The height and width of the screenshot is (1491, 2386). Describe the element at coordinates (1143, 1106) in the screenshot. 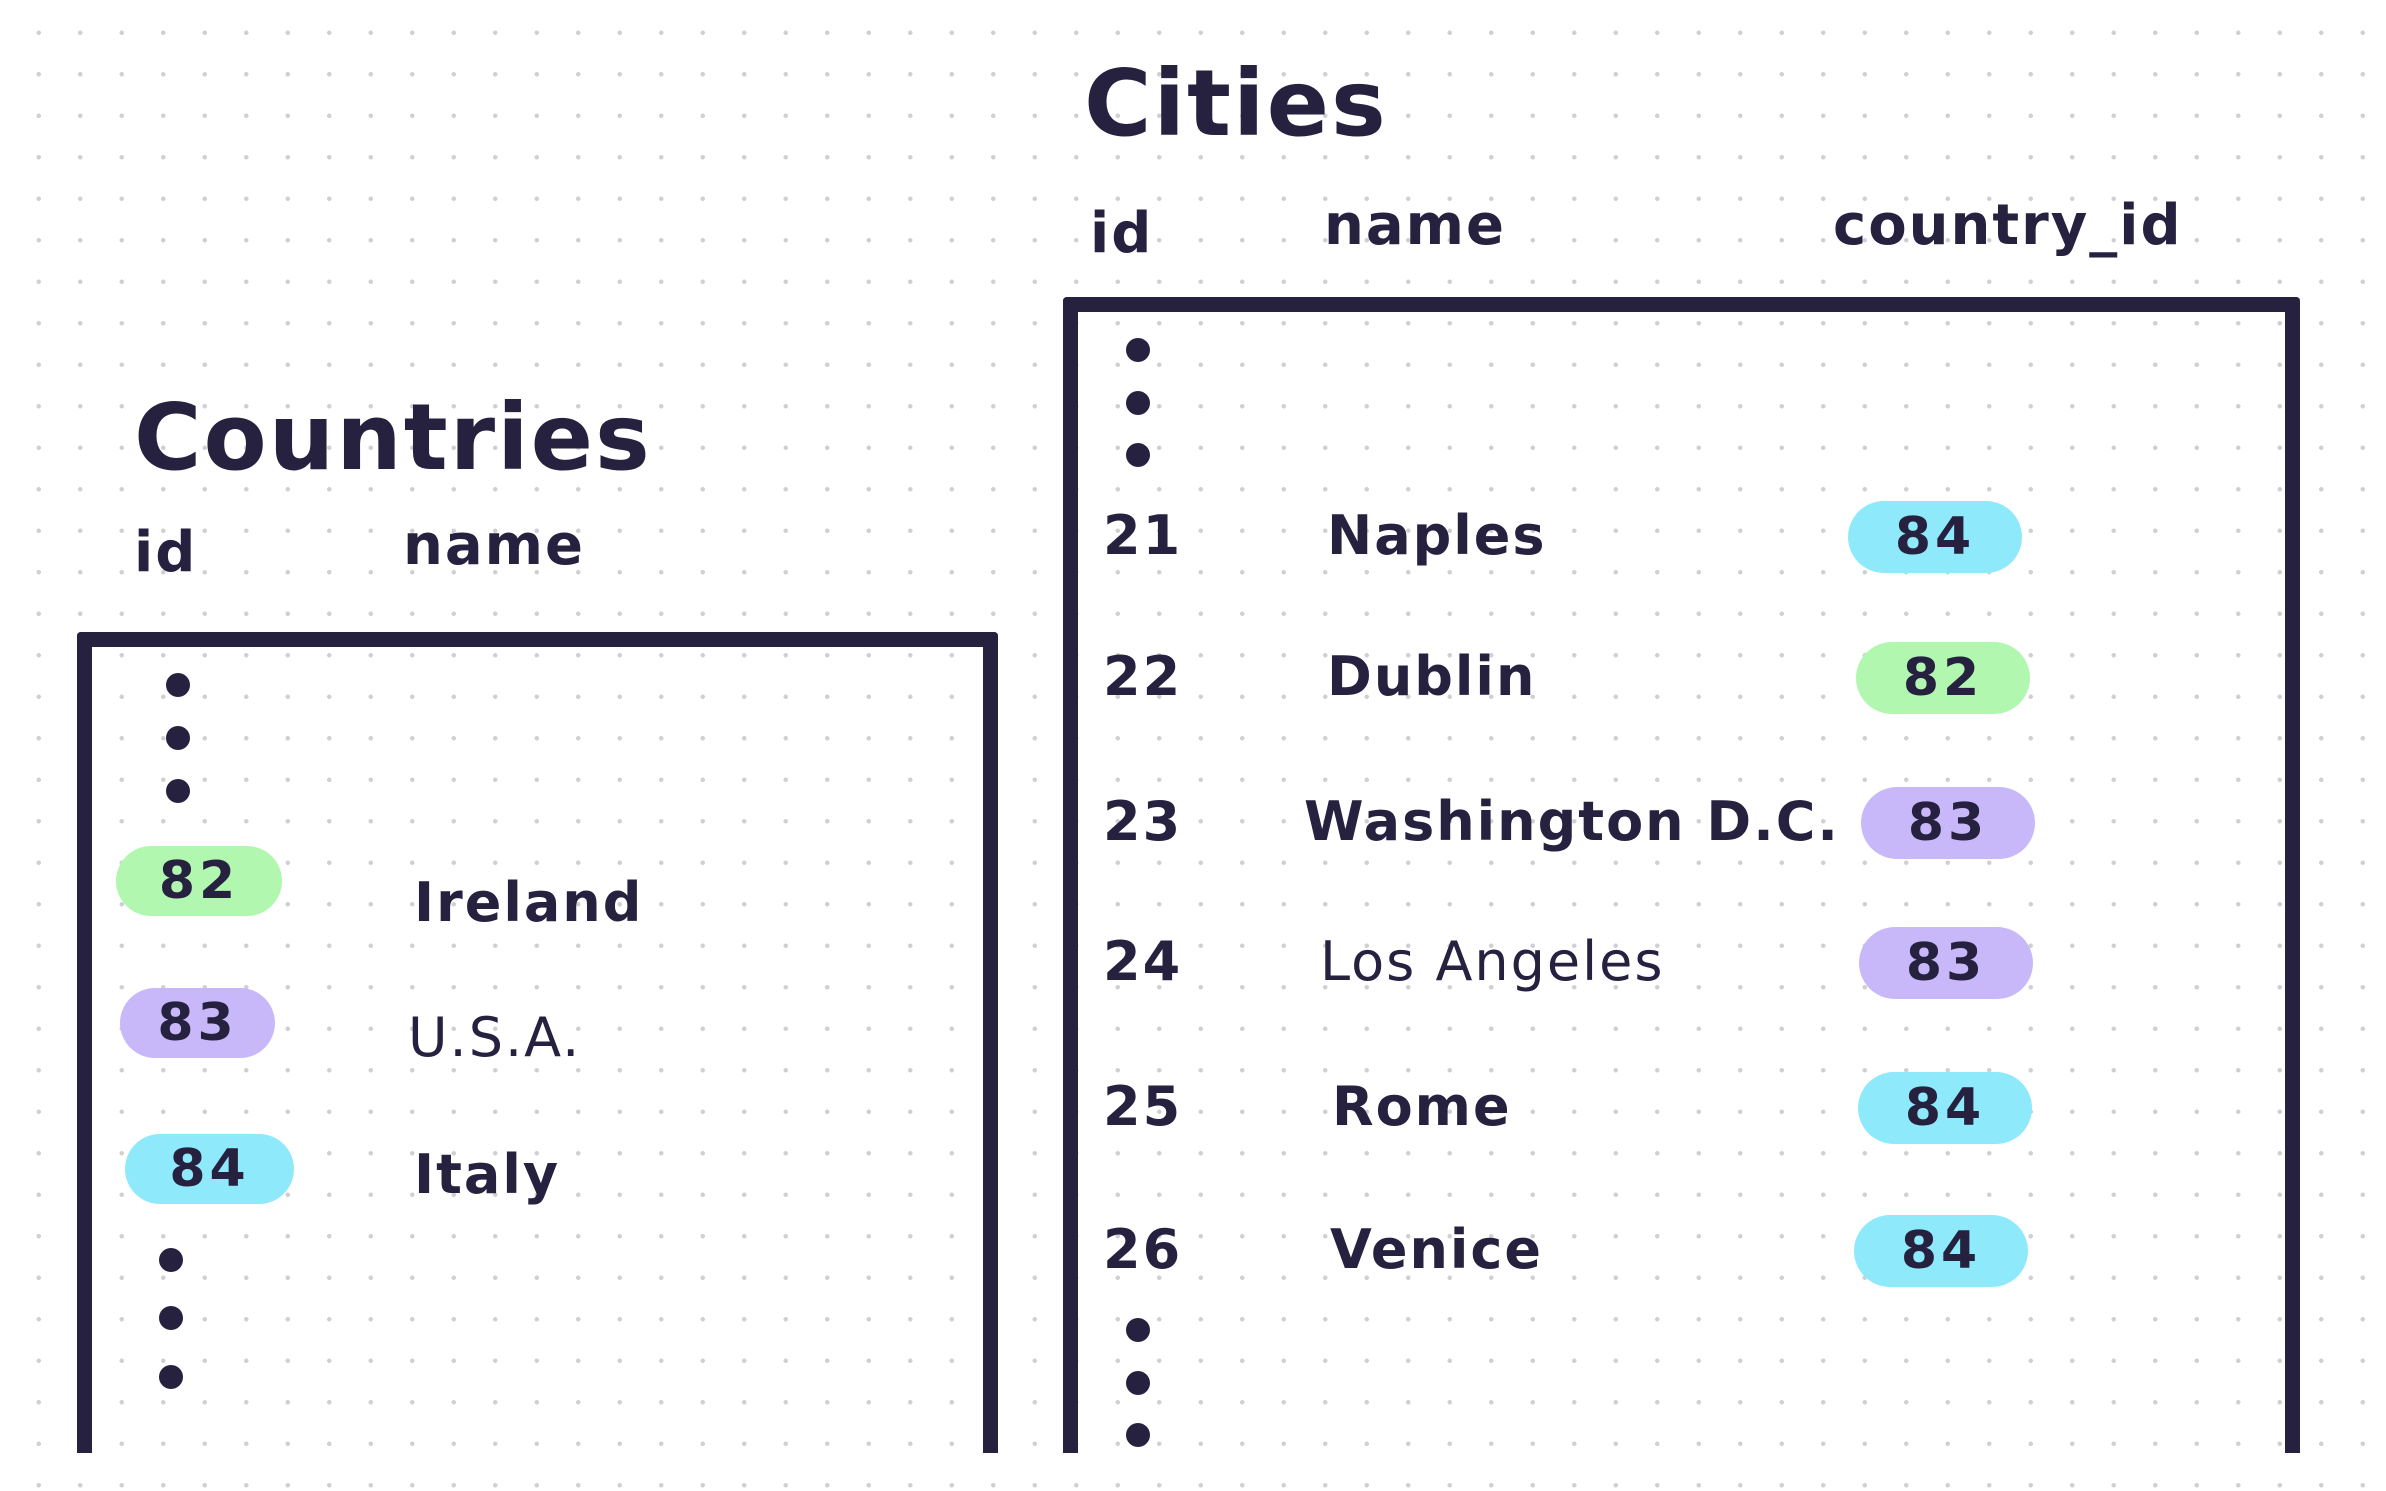

I see `city-id: 25` at that location.